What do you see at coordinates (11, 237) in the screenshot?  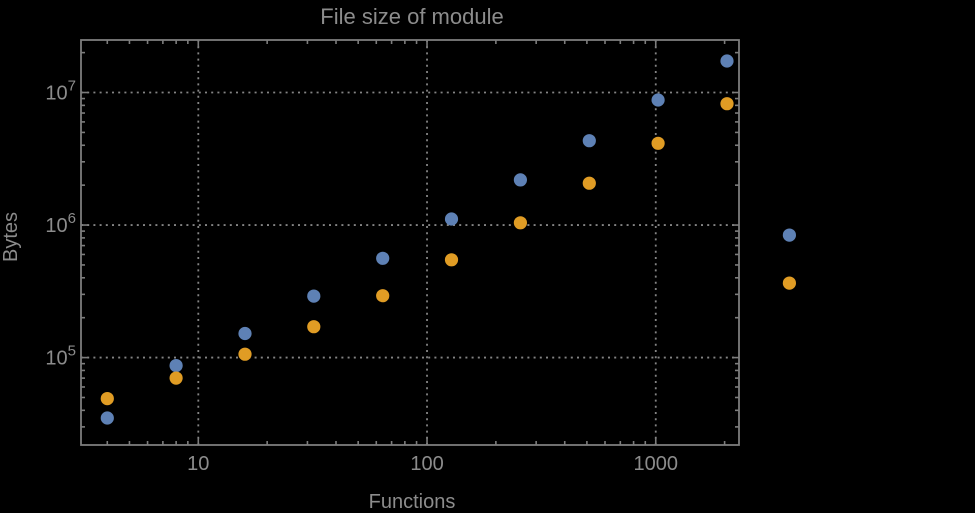 I see `y-axis-label: Bytes` at bounding box center [11, 237].